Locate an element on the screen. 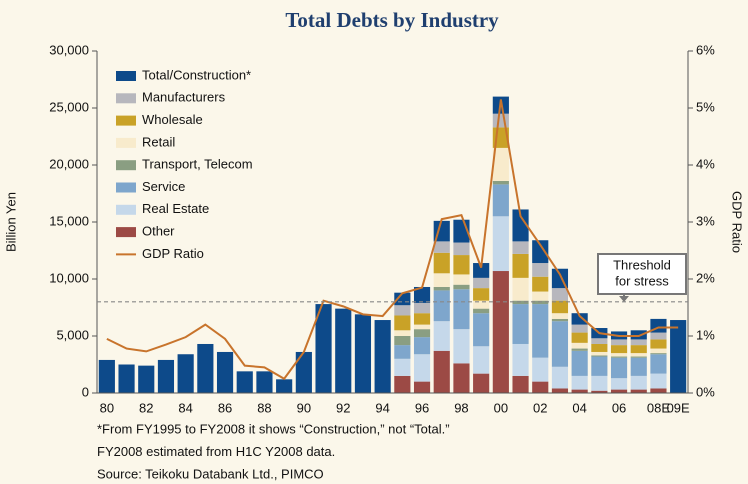  y-tick-label: 0 is located at coordinates (85, 391).